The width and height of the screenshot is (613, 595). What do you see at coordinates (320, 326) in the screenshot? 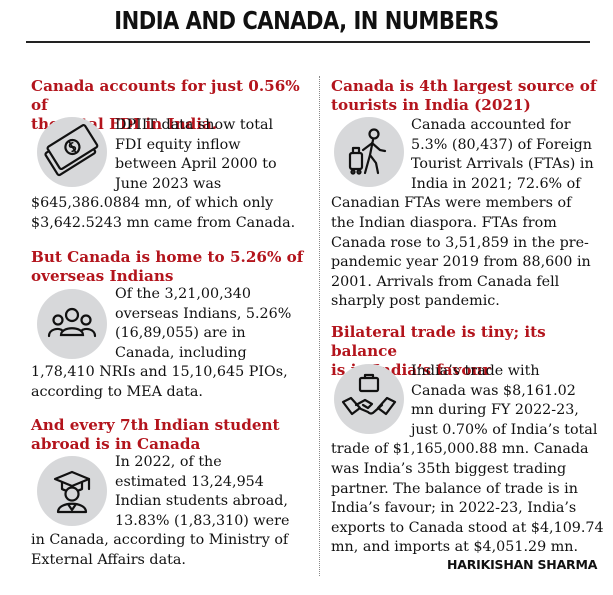
I see `column-divider` at bounding box center [320, 326].